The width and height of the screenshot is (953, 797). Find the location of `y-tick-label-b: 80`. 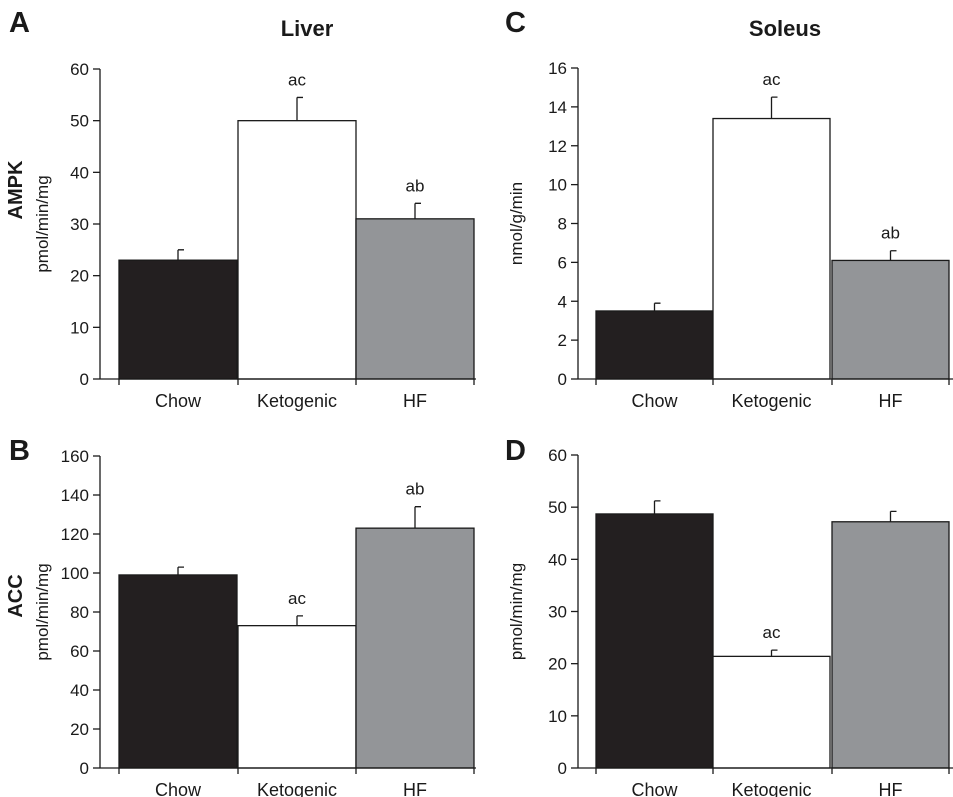

y-tick-label-b: 80 is located at coordinates (79, 612).